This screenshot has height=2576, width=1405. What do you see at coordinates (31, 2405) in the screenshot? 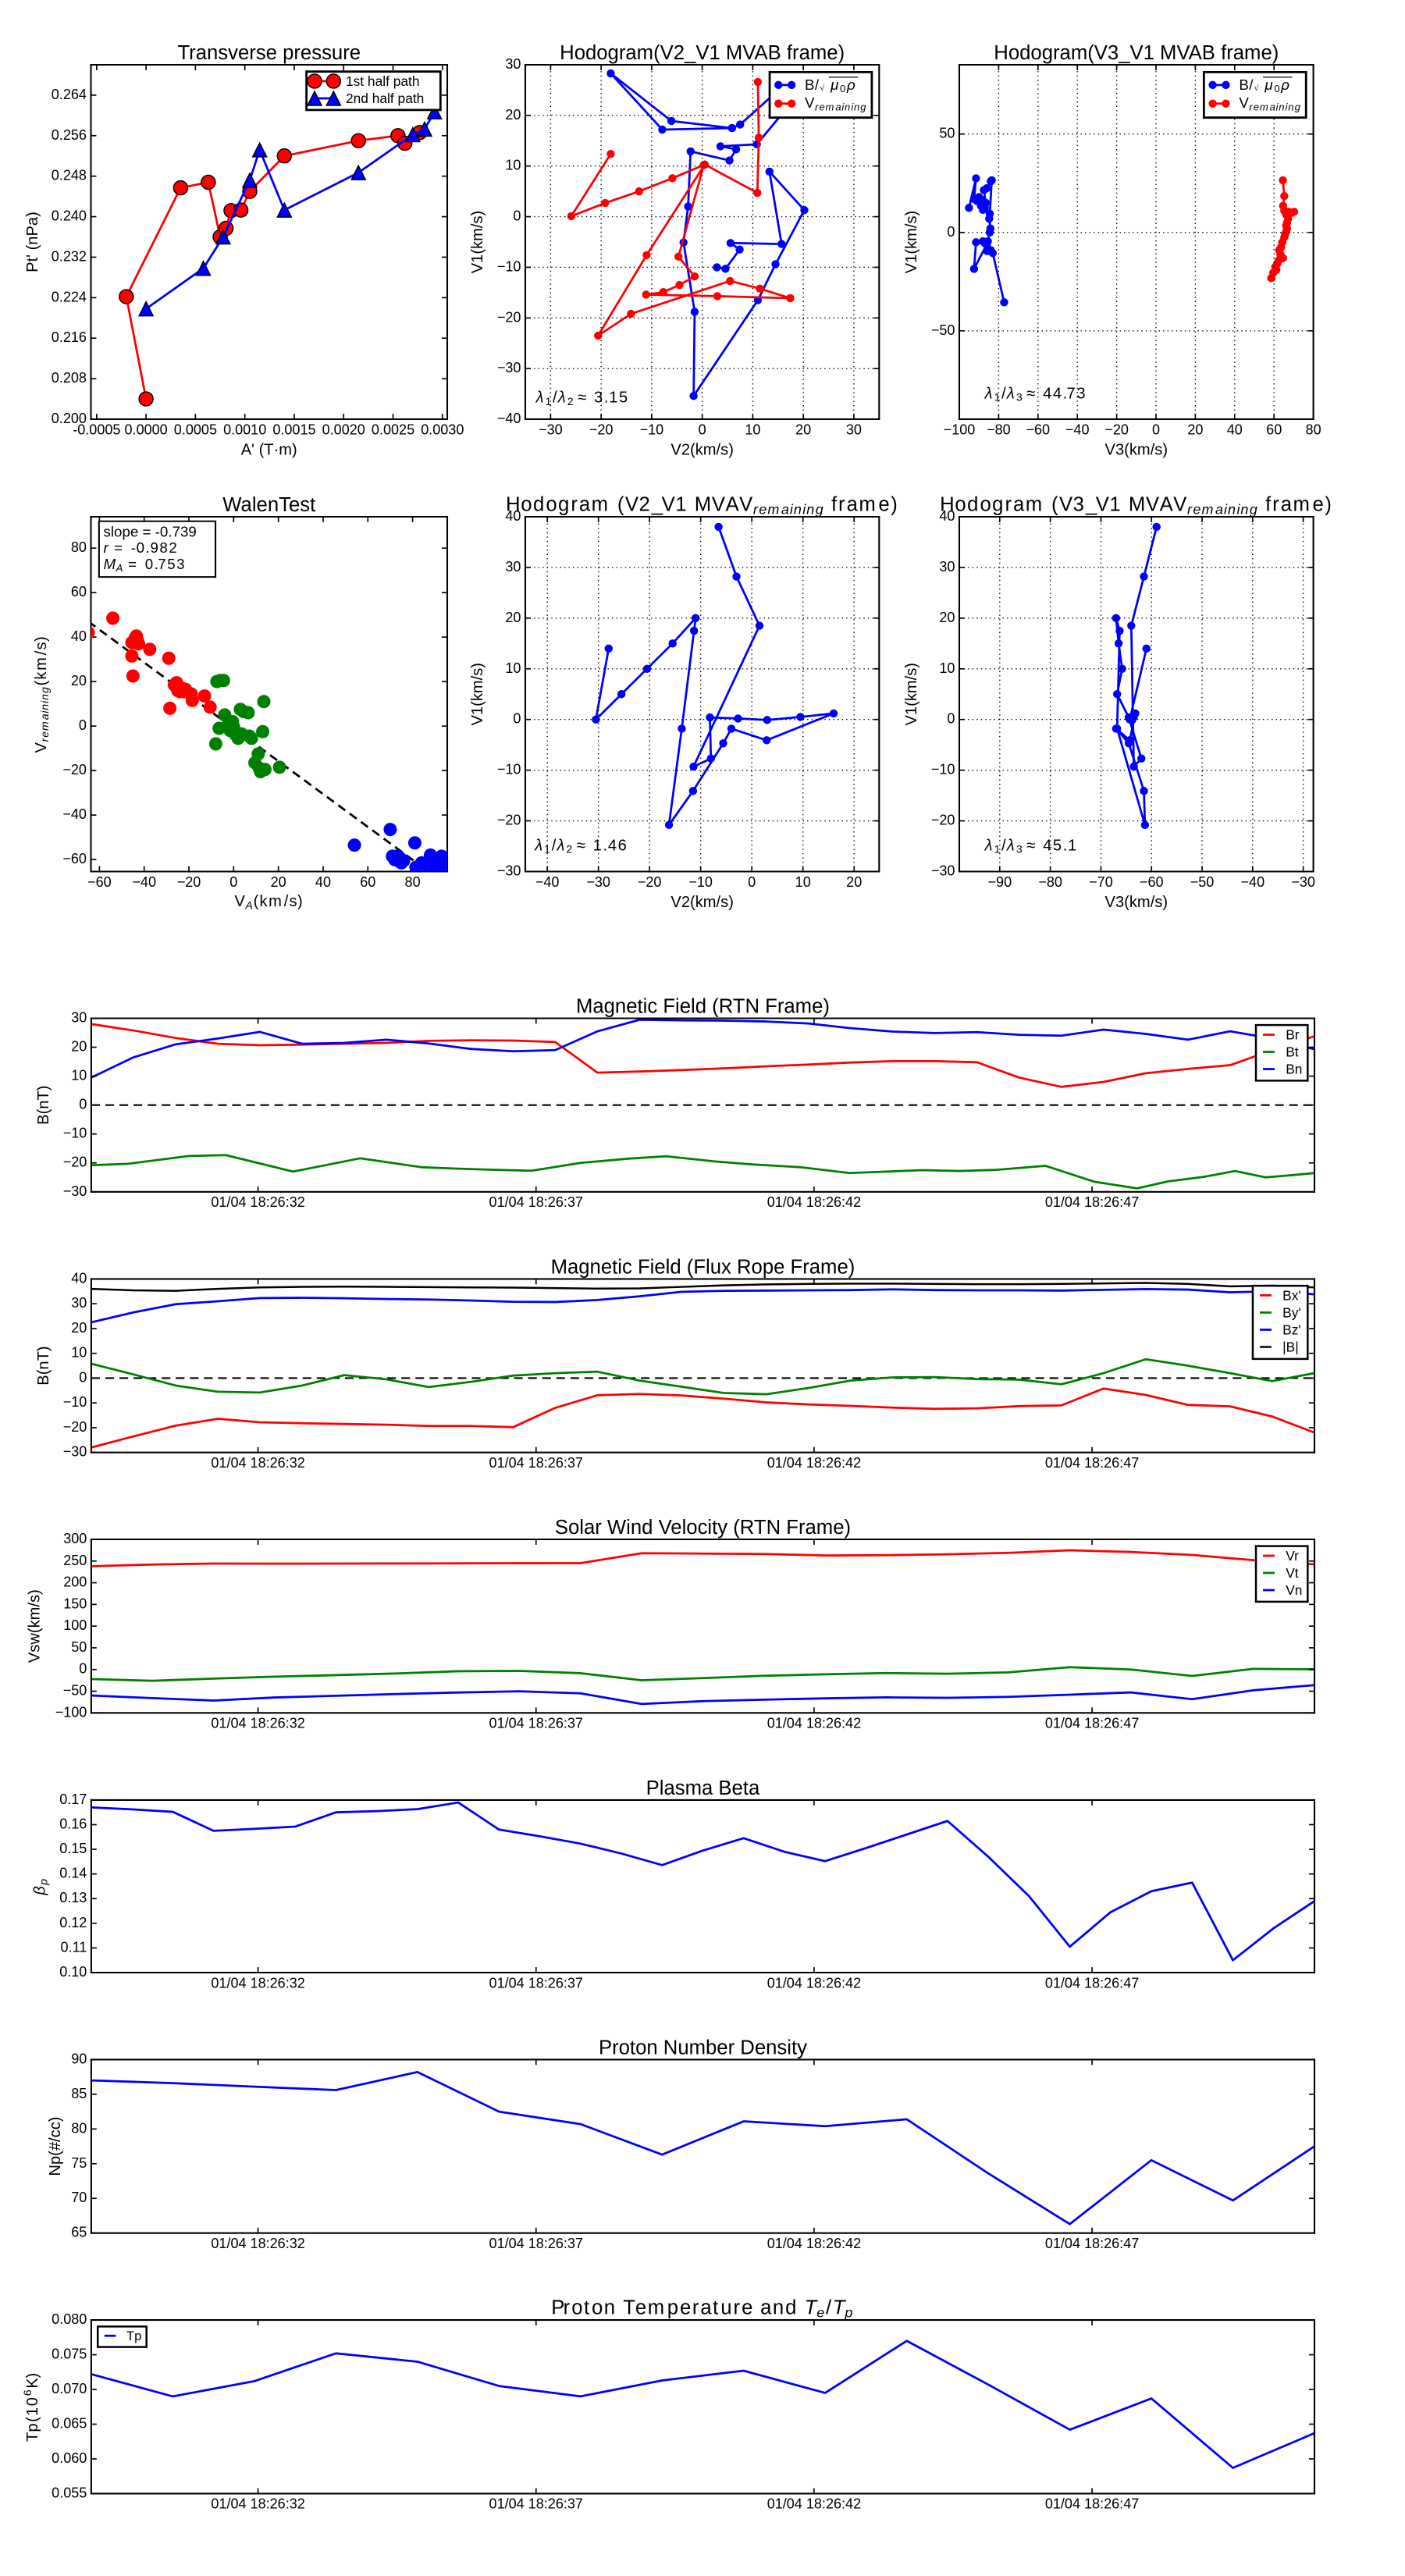
I see `svg-text:T p ( 1: T p ( 1 0 K ) 6` at bounding box center [31, 2405].